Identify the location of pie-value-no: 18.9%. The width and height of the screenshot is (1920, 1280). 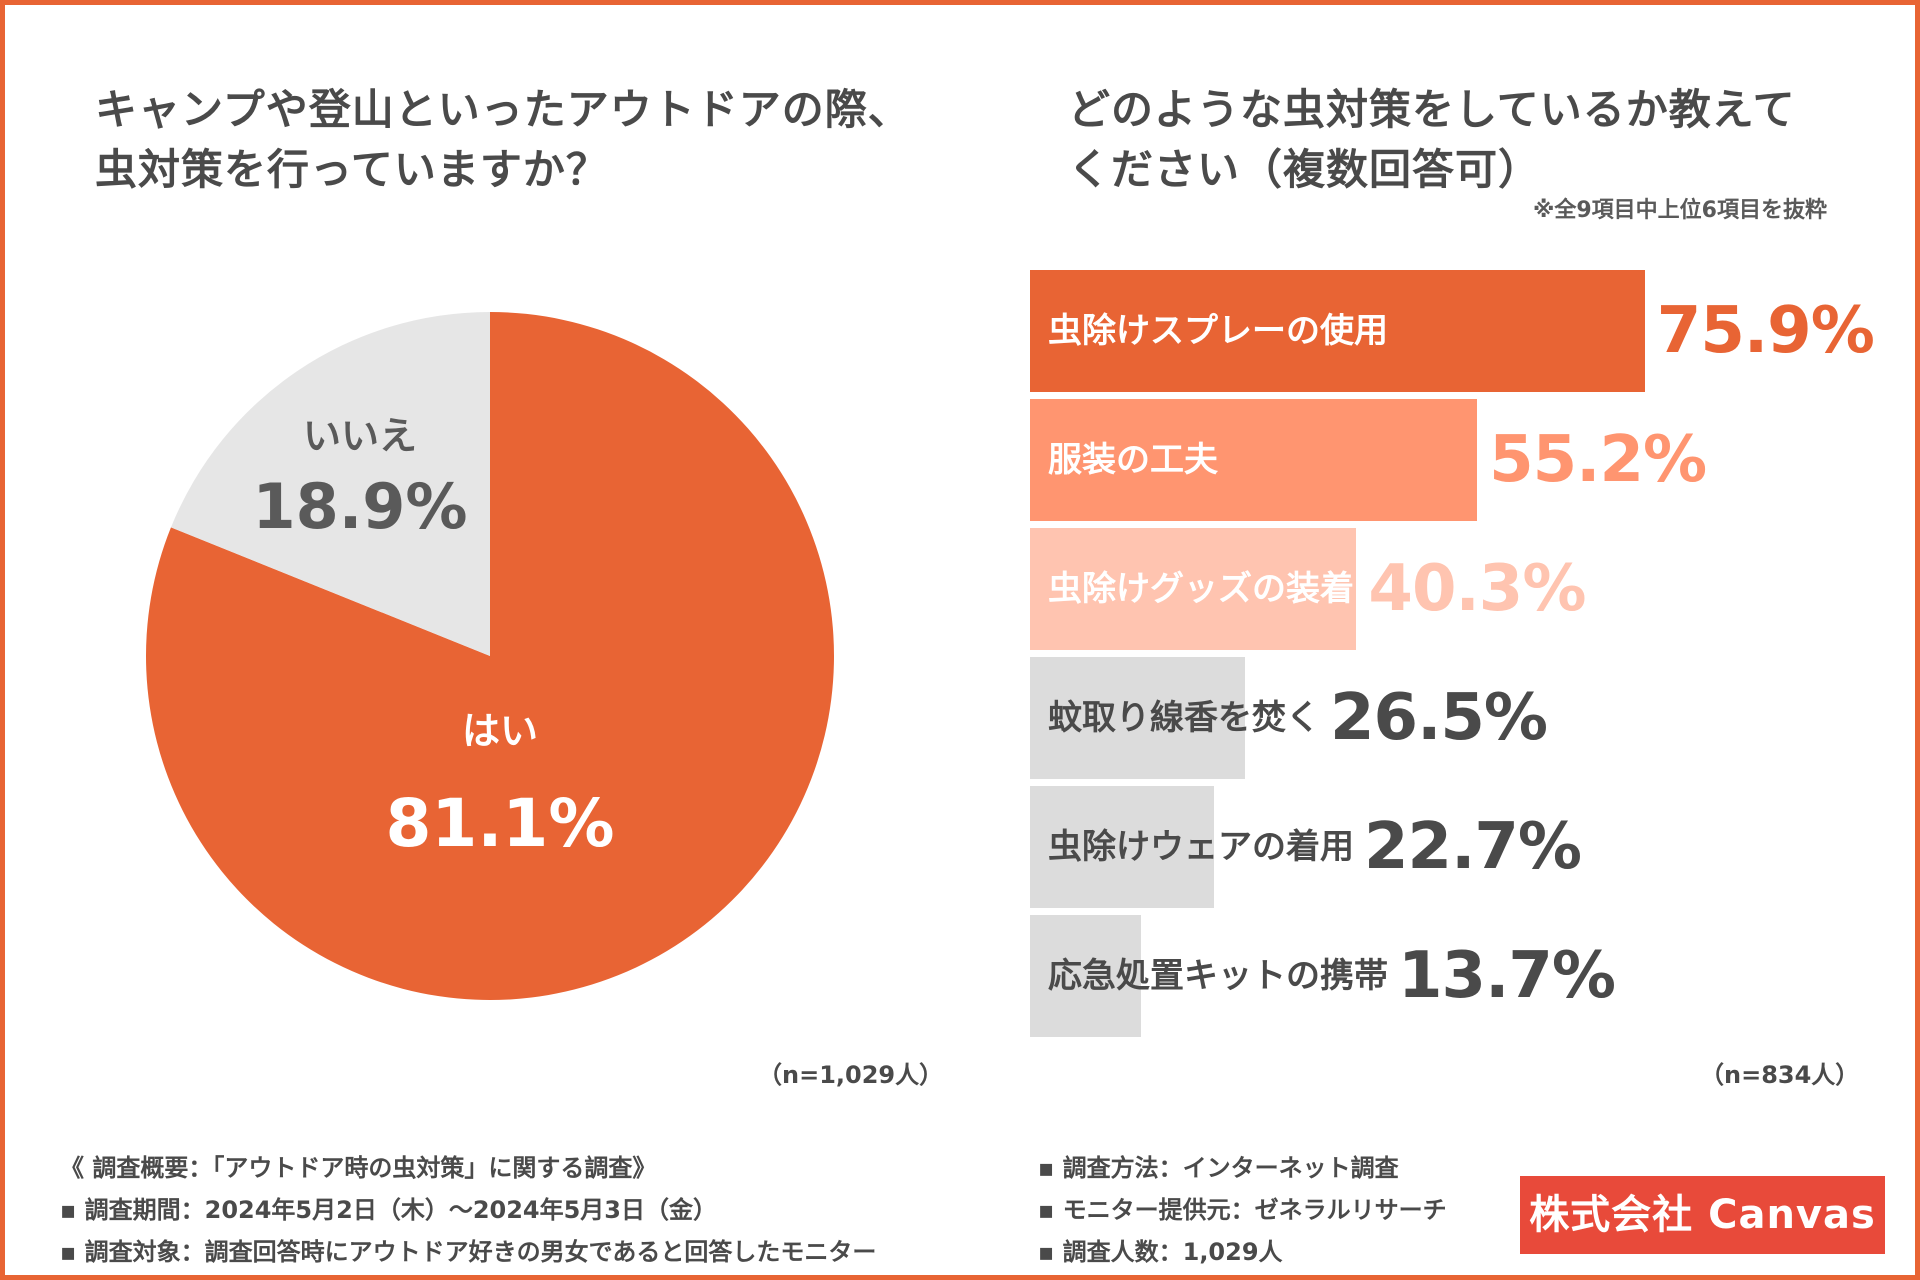
(360, 506).